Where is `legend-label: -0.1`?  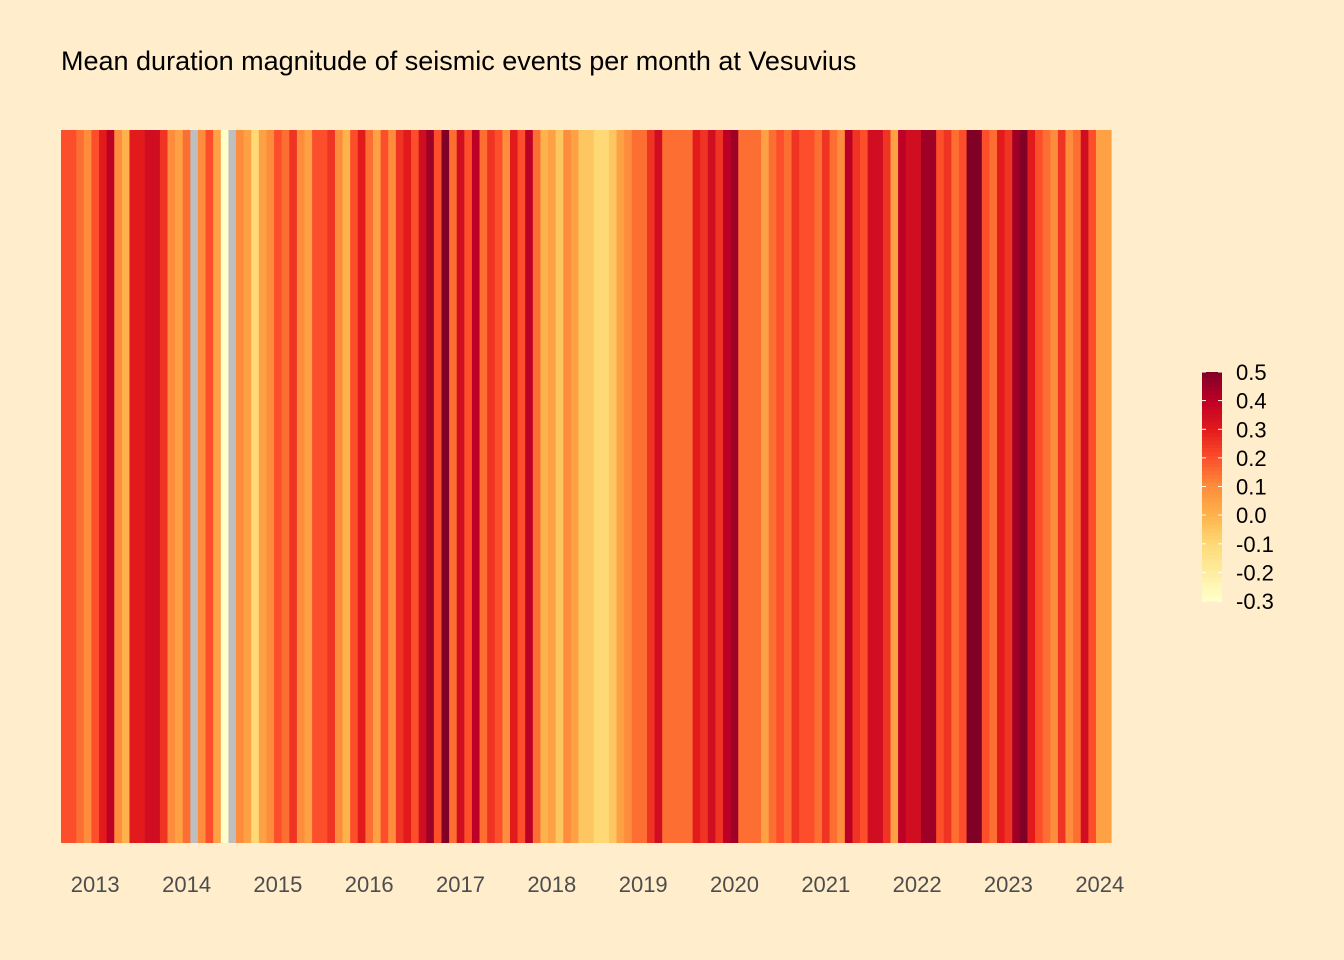 legend-label: -0.1 is located at coordinates (1255, 544).